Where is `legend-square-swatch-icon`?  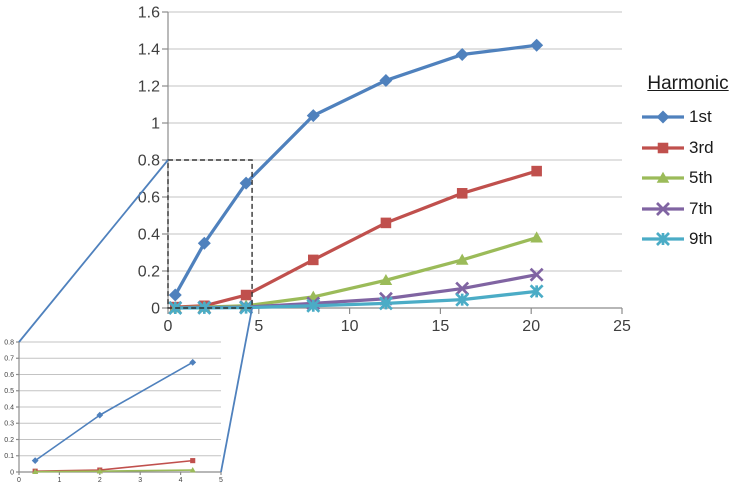 legend-square-swatch-icon is located at coordinates (663, 148).